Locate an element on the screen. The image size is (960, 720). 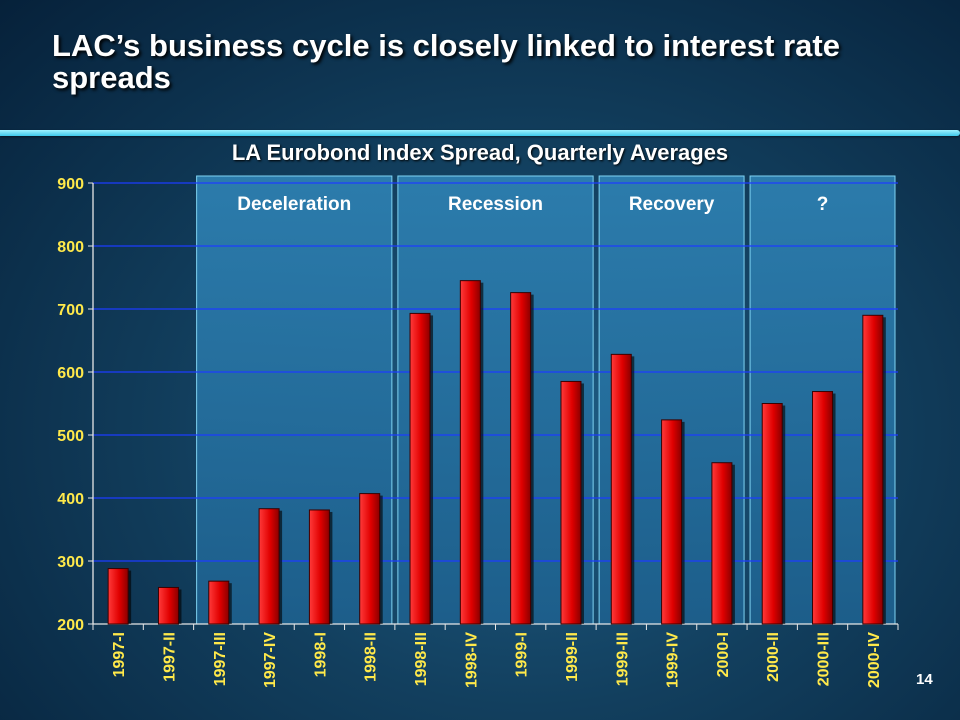
x-tick-label: 1997-I is located at coordinates (119, 654).